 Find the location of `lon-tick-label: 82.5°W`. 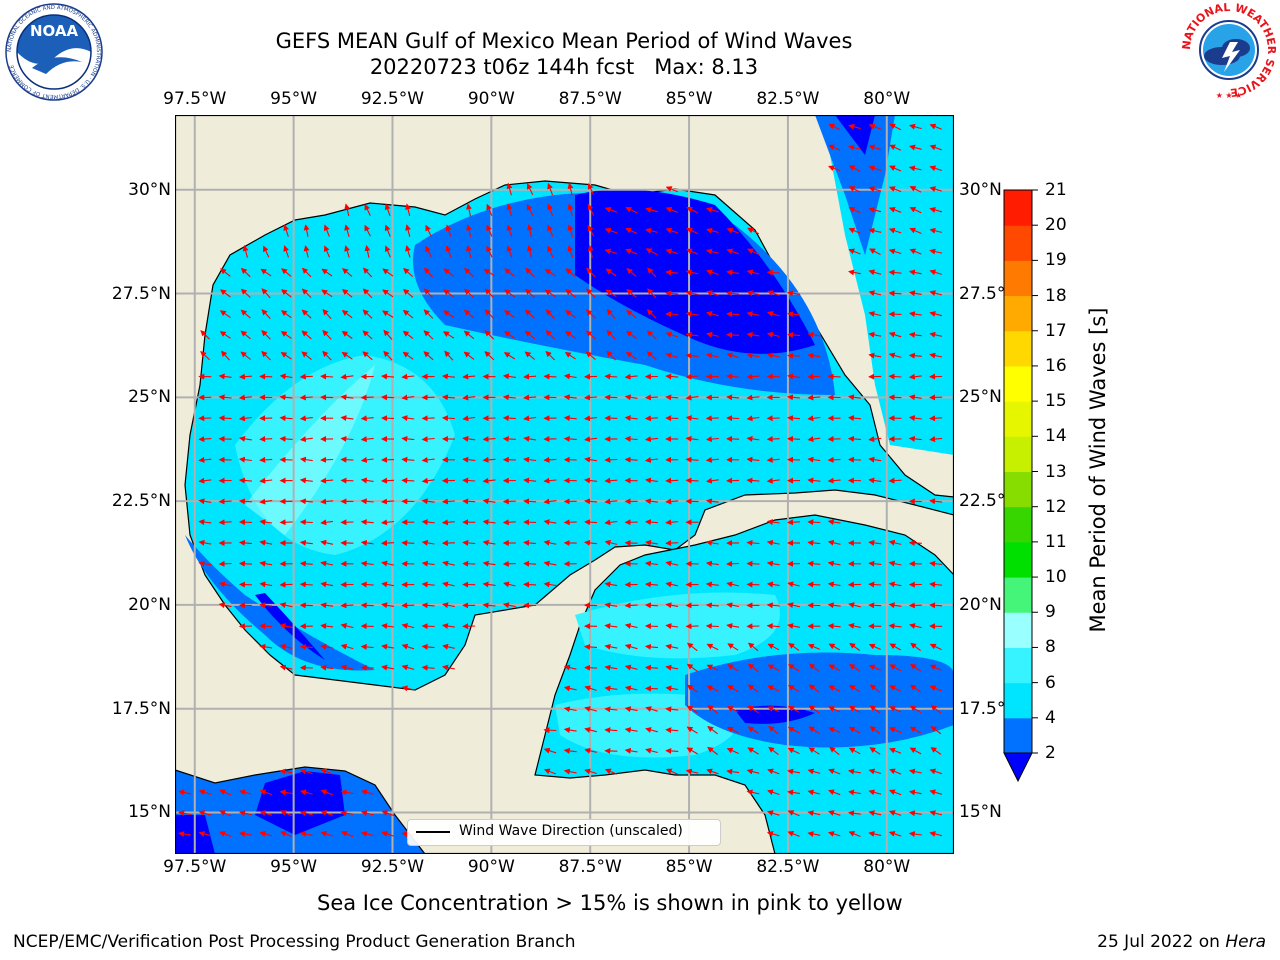

lon-tick-label: 82.5°W is located at coordinates (788, 99).